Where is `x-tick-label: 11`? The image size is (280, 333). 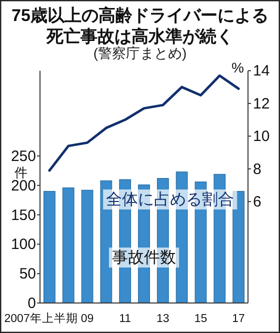 x-tick-label: 11 is located at coordinates (125, 319).